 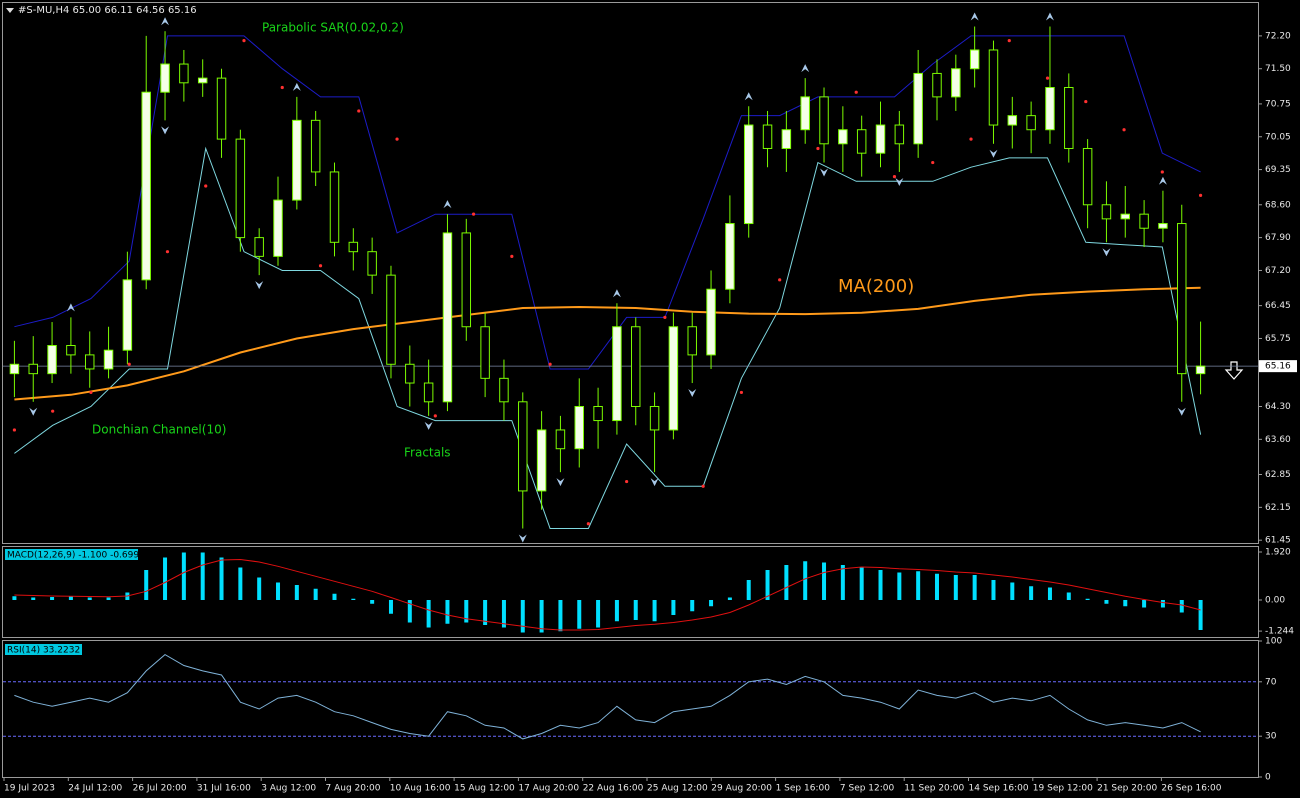 I want to click on x-tick-label: 1 Sep 16:00, so click(x=803, y=789).